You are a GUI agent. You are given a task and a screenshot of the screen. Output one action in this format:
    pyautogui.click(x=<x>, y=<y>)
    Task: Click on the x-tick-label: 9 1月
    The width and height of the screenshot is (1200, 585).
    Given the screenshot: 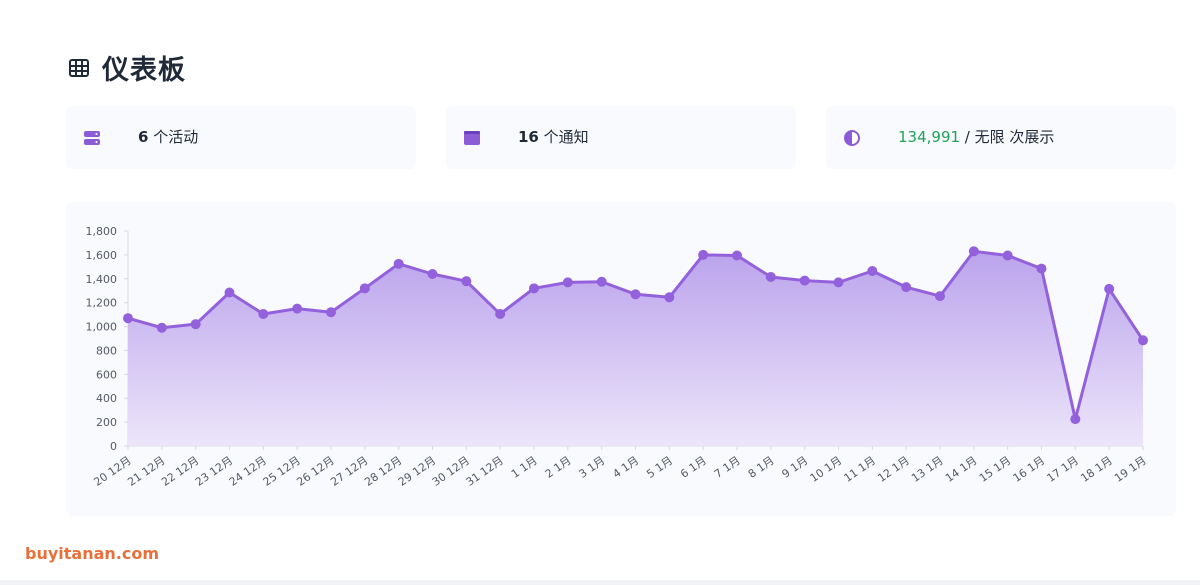 What is the action you would take?
    pyautogui.click(x=795, y=467)
    